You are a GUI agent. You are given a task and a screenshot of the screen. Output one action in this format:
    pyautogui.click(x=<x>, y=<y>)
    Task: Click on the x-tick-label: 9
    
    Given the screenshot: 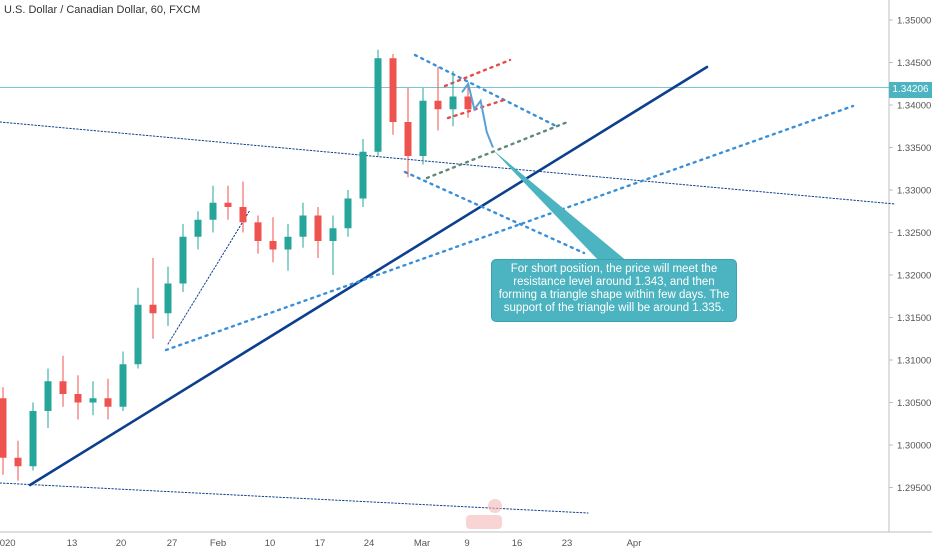 What is the action you would take?
    pyautogui.click(x=466, y=543)
    